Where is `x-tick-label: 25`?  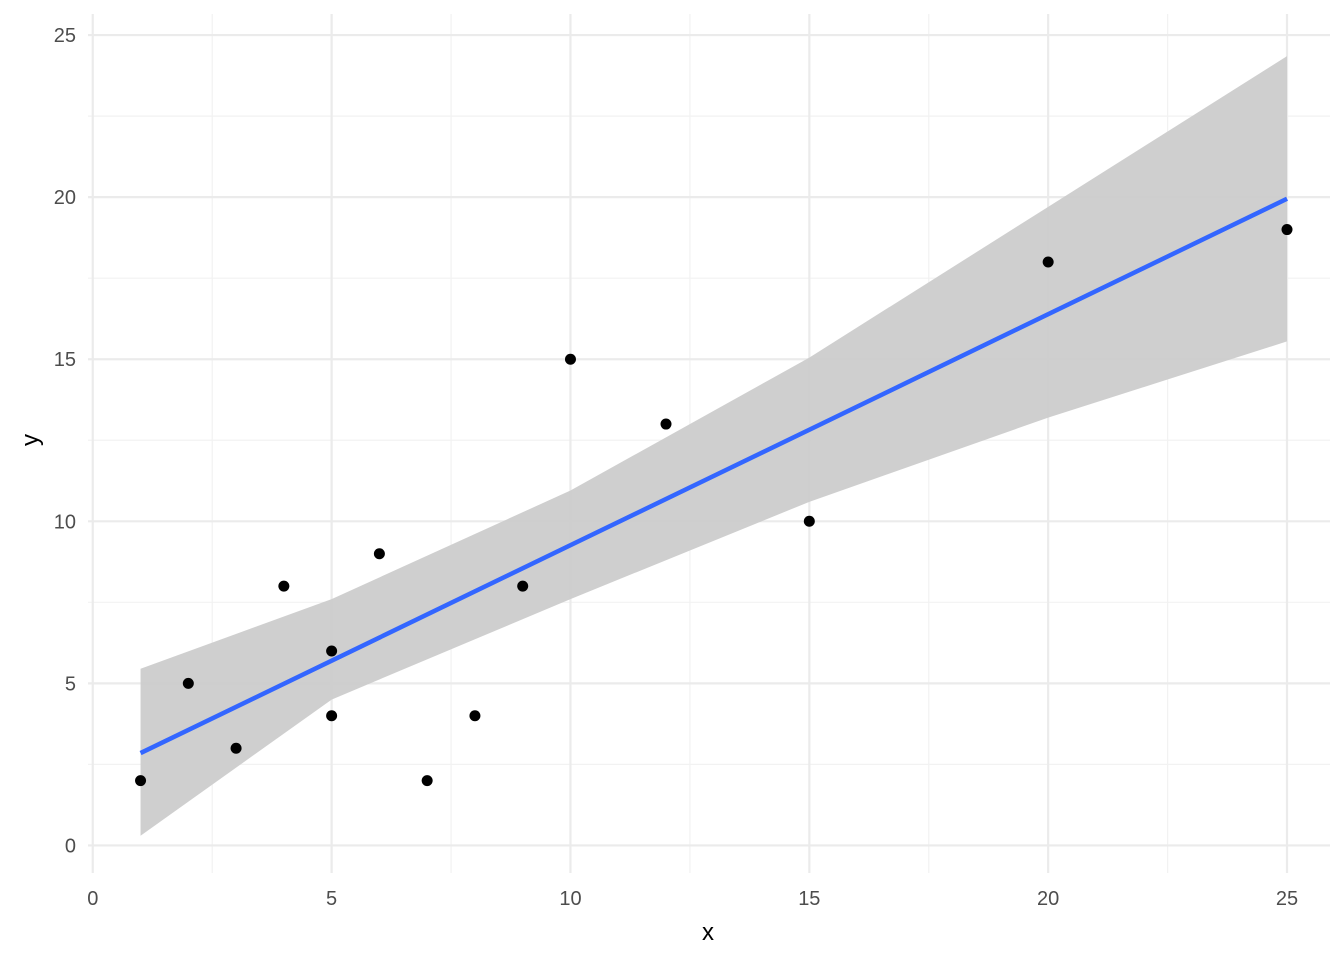 x-tick-label: 25 is located at coordinates (1287, 899).